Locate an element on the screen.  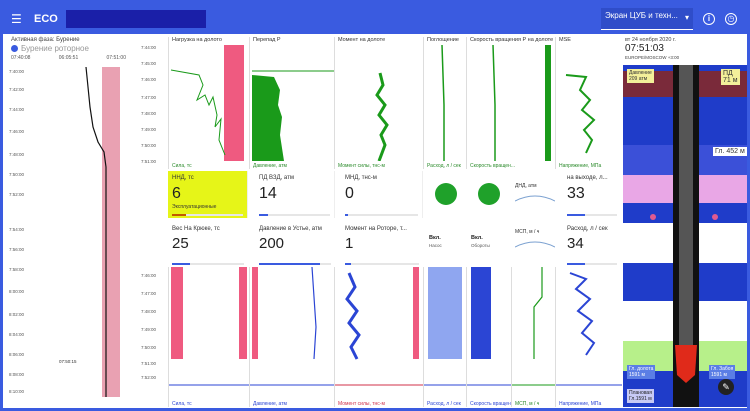
info-icon: i is located at coordinates (709, 18).